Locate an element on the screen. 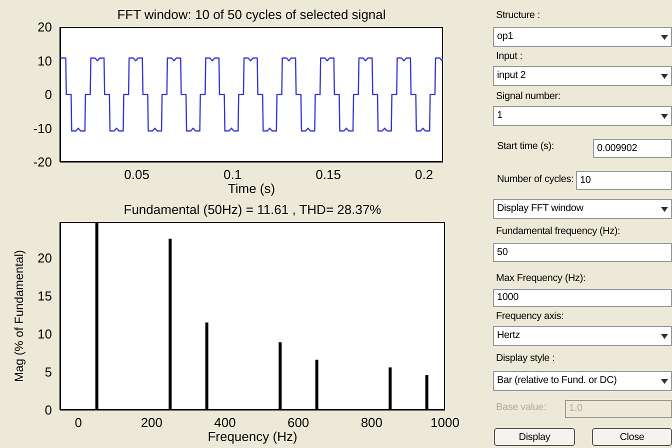  x-tick-label: 0.05 is located at coordinates (137, 174).